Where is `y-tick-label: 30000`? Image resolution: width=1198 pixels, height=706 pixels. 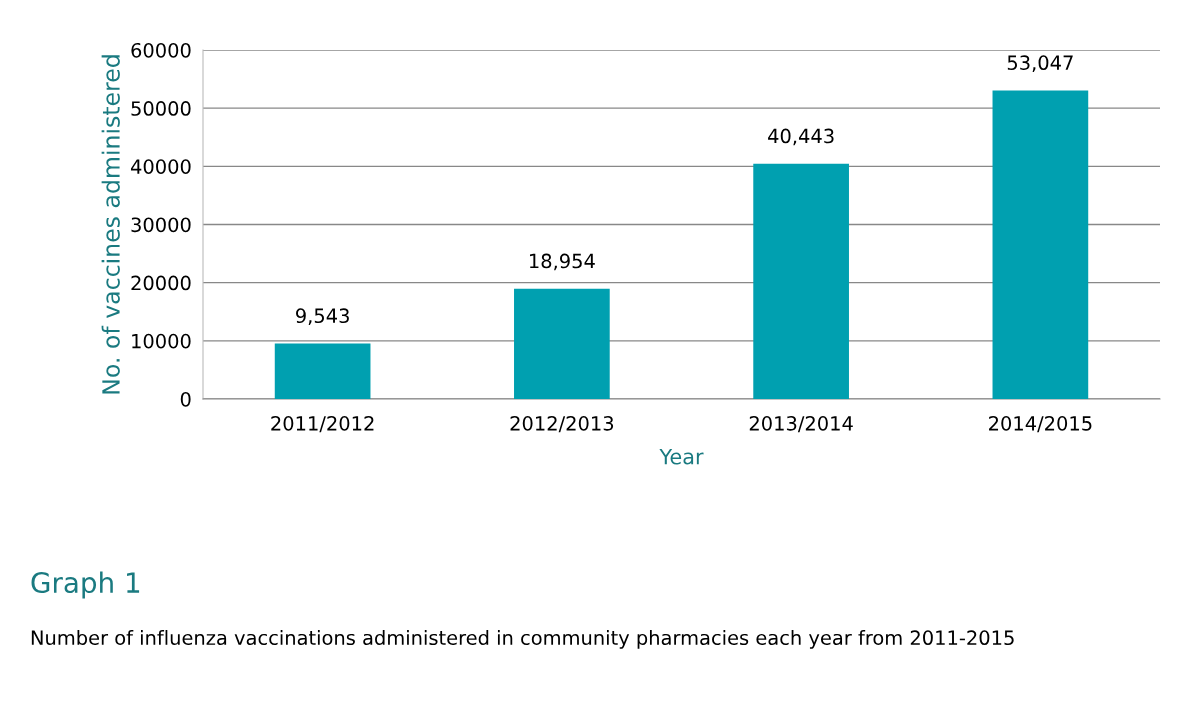 y-tick-label: 30000 is located at coordinates (161, 225).